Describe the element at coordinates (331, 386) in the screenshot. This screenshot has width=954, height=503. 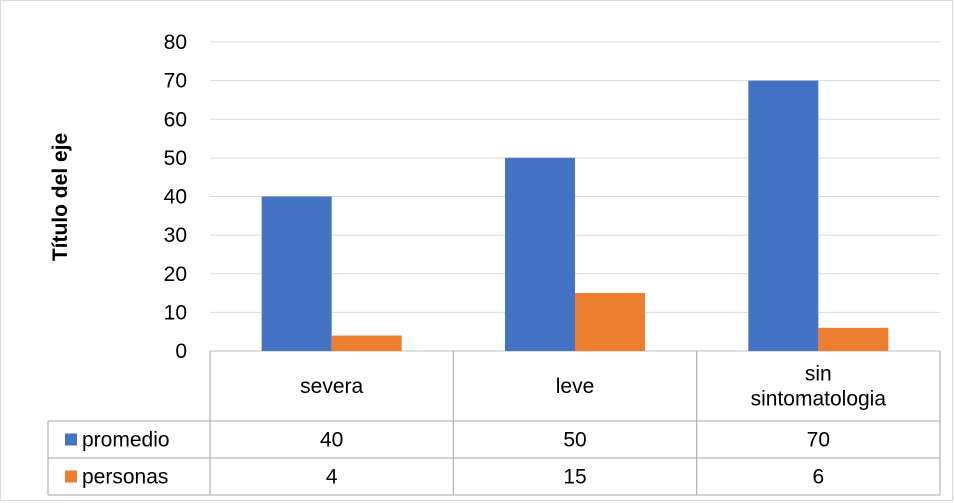
I see `category-label-severa: severa` at that location.